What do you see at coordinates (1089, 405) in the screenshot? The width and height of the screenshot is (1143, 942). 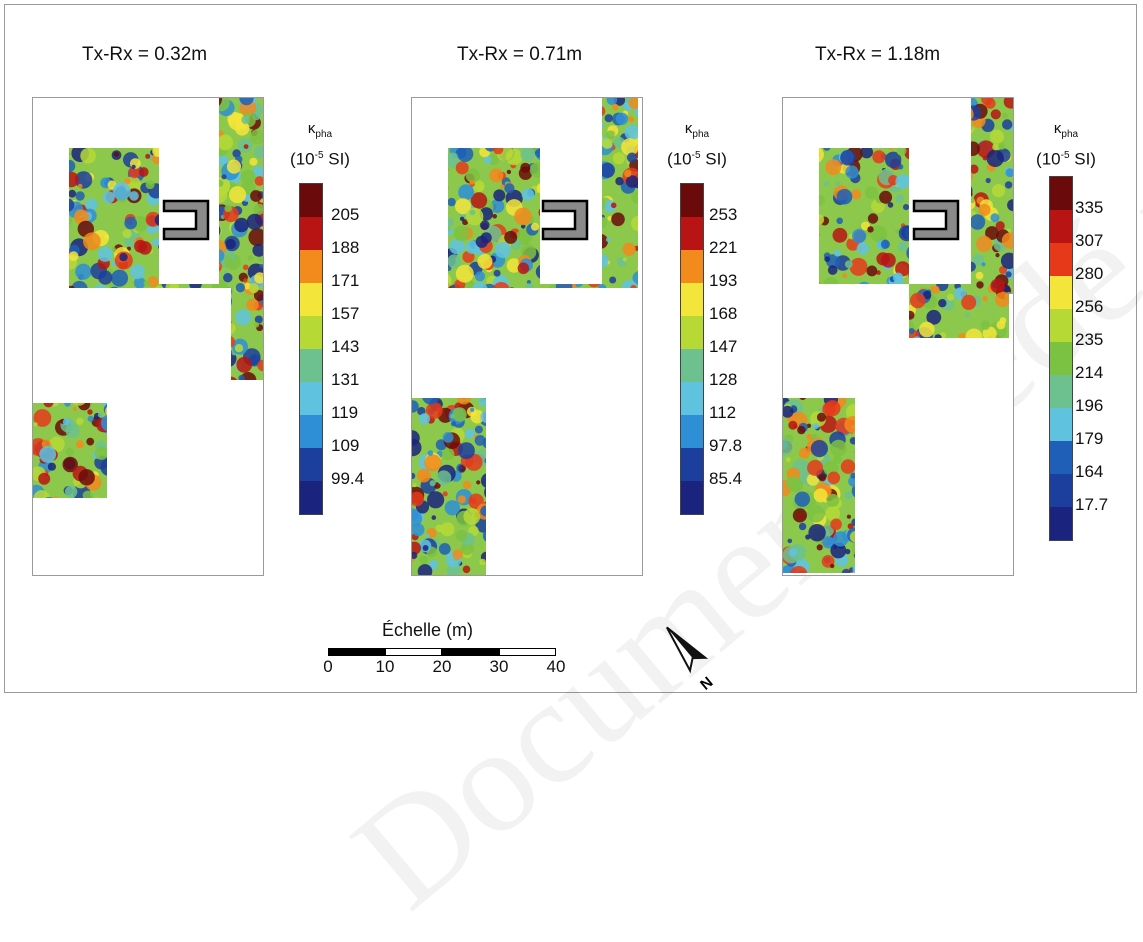 I see `colorbar-label: 196` at bounding box center [1089, 405].